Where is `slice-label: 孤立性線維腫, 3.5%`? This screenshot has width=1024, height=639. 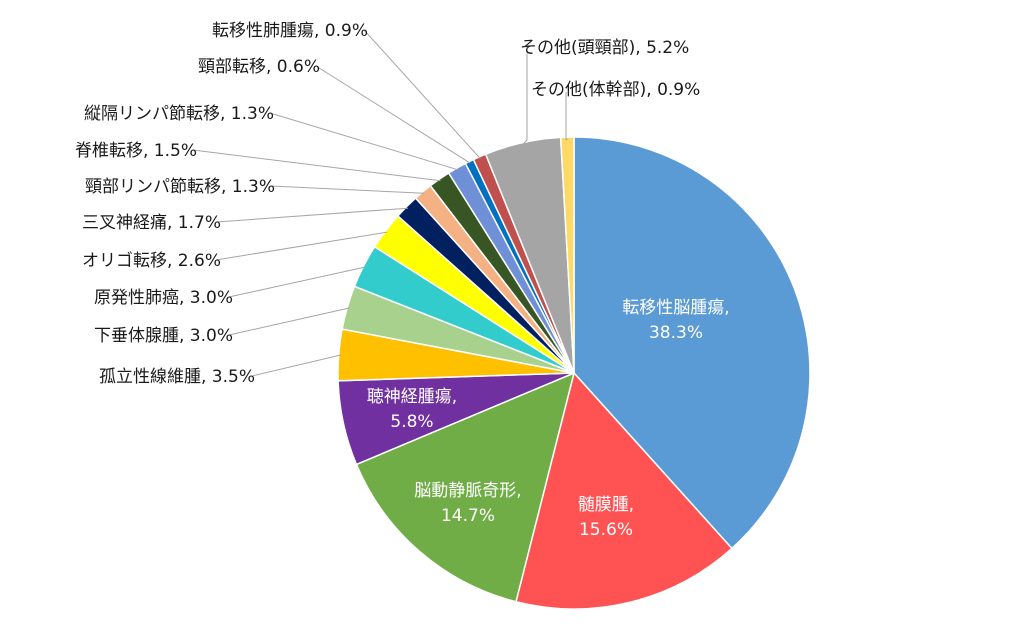 slice-label: 孤立性線維腫, 3.5% is located at coordinates (177, 377).